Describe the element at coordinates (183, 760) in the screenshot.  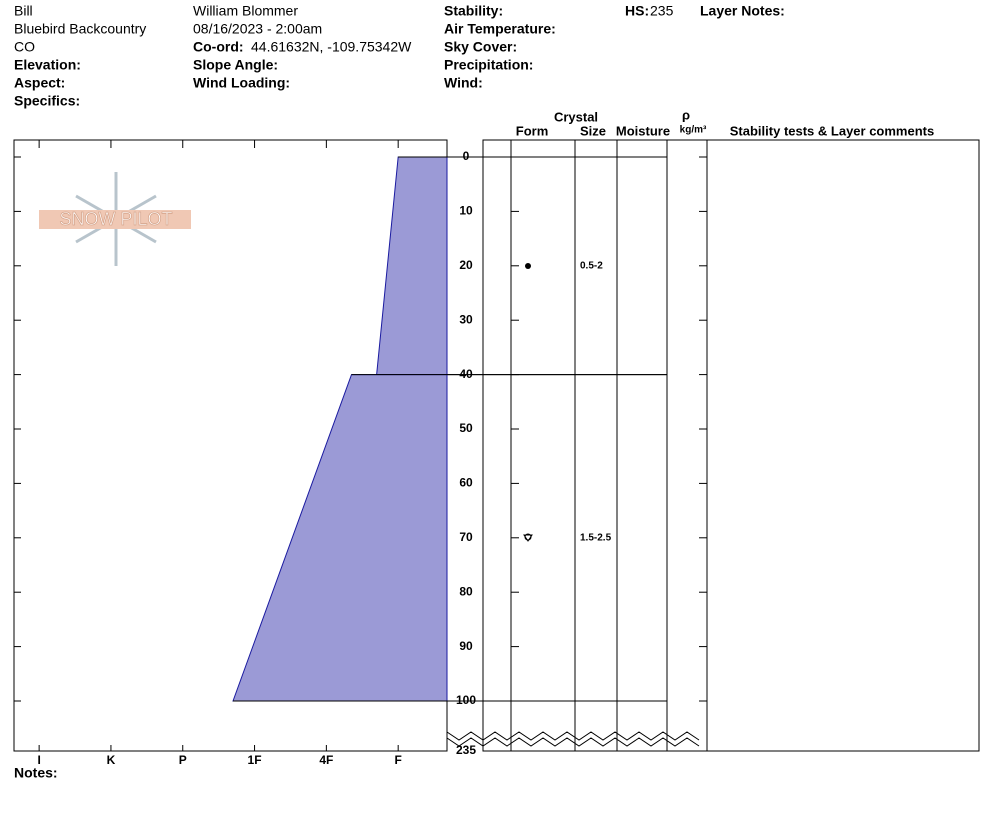
I see `hardness-tick-label: P` at that location.